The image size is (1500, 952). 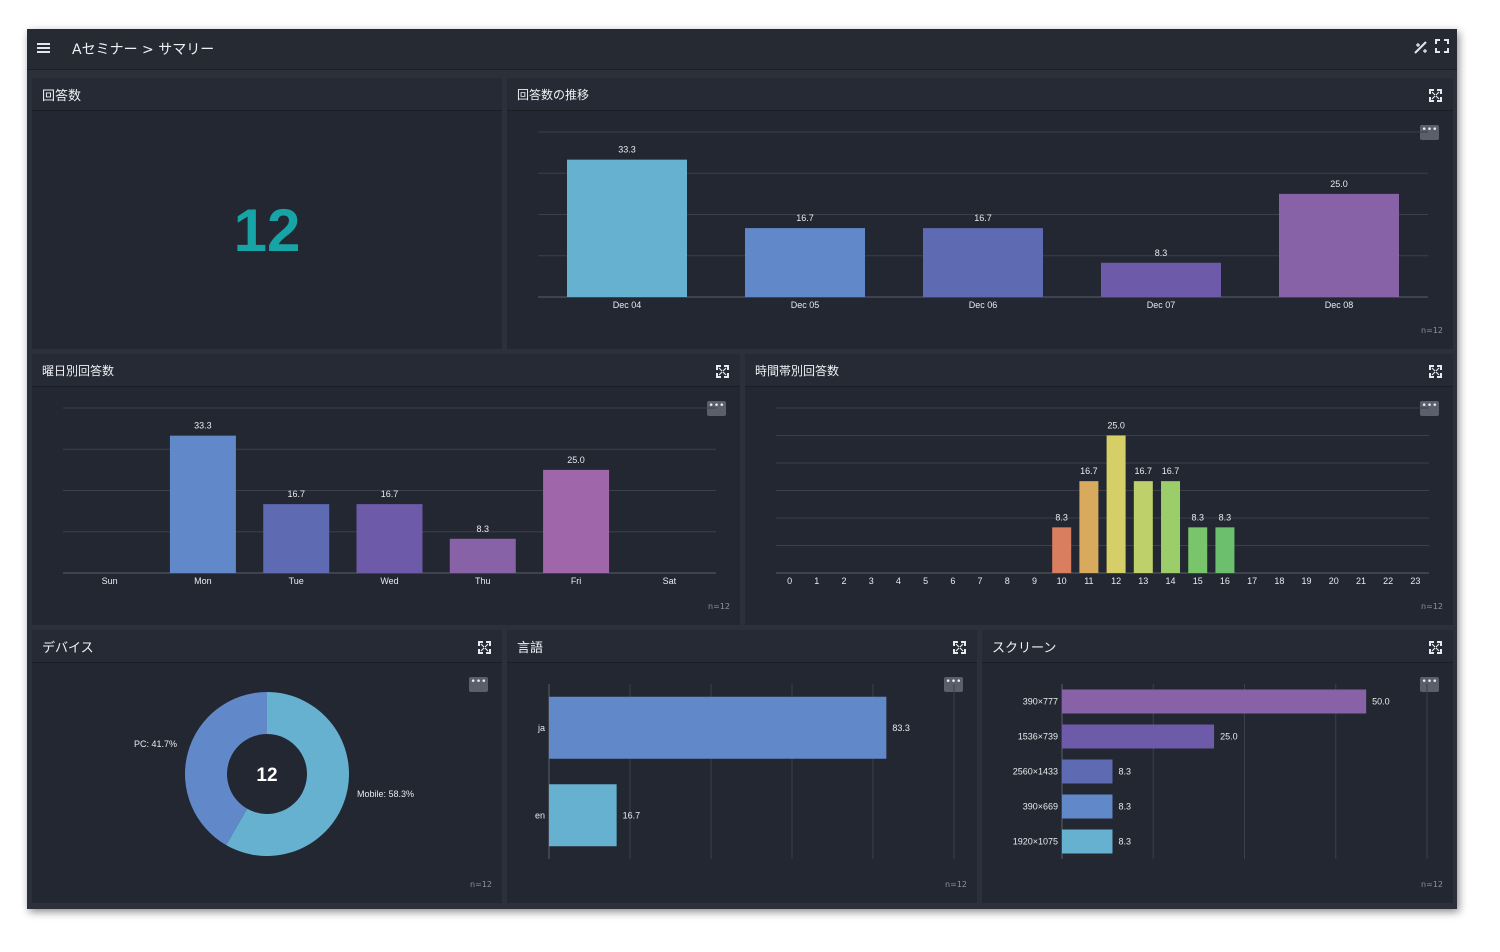 What do you see at coordinates (143, 50) in the screenshot?
I see `breadcrumb: Aセミナー > サマリー` at bounding box center [143, 50].